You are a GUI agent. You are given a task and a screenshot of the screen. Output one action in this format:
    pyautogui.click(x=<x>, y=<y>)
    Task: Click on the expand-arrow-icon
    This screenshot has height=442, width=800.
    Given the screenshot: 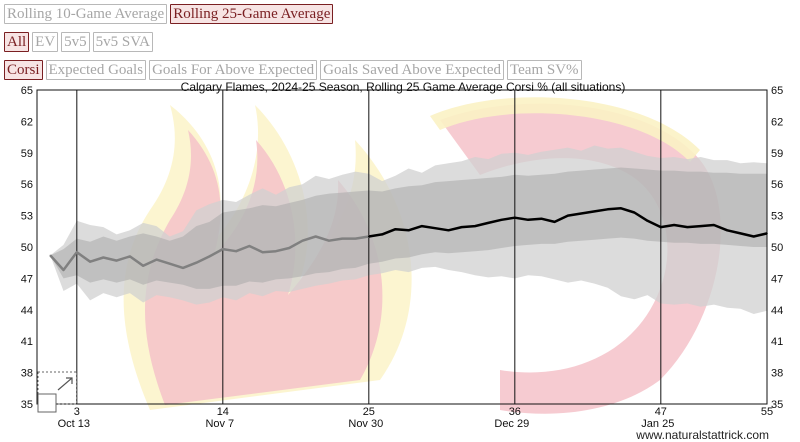 What is the action you would take?
    pyautogui.click(x=65, y=384)
    